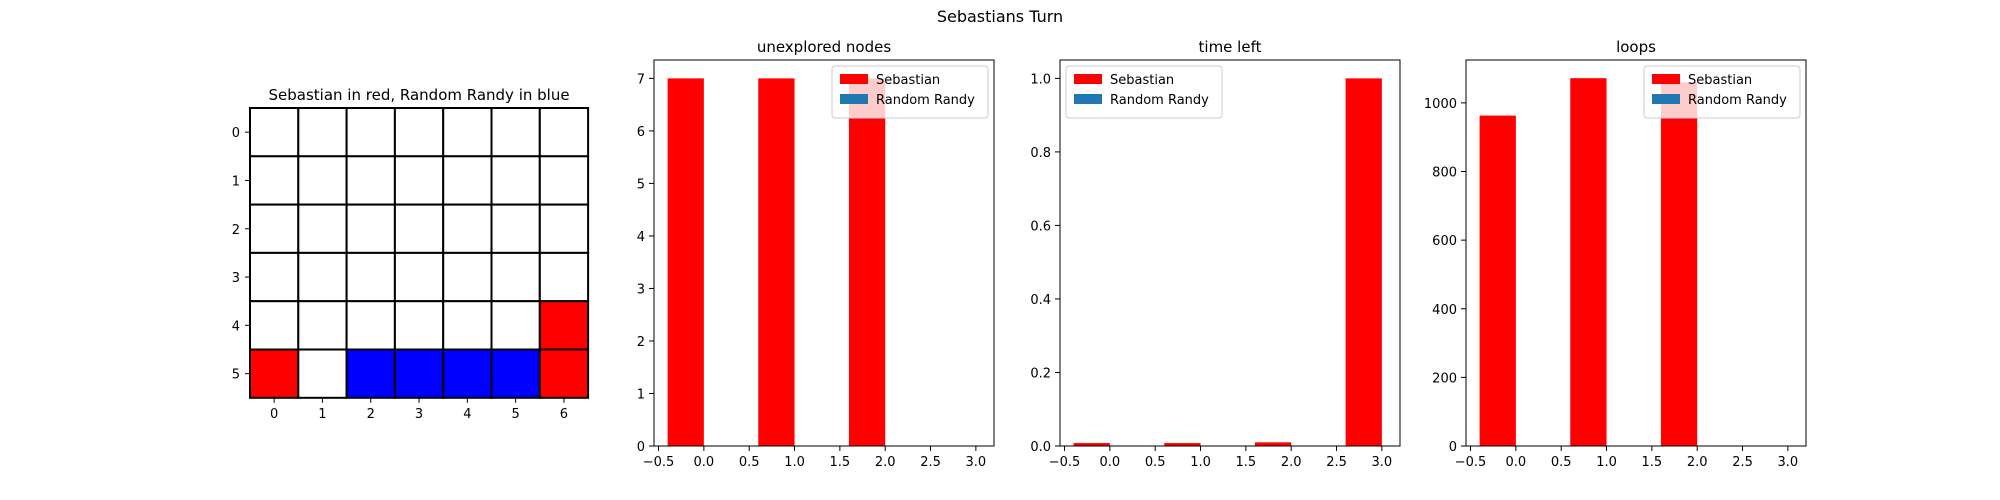 The height and width of the screenshot is (500, 2000). I want to click on y-tick-label: 0.8, so click(1040, 153).